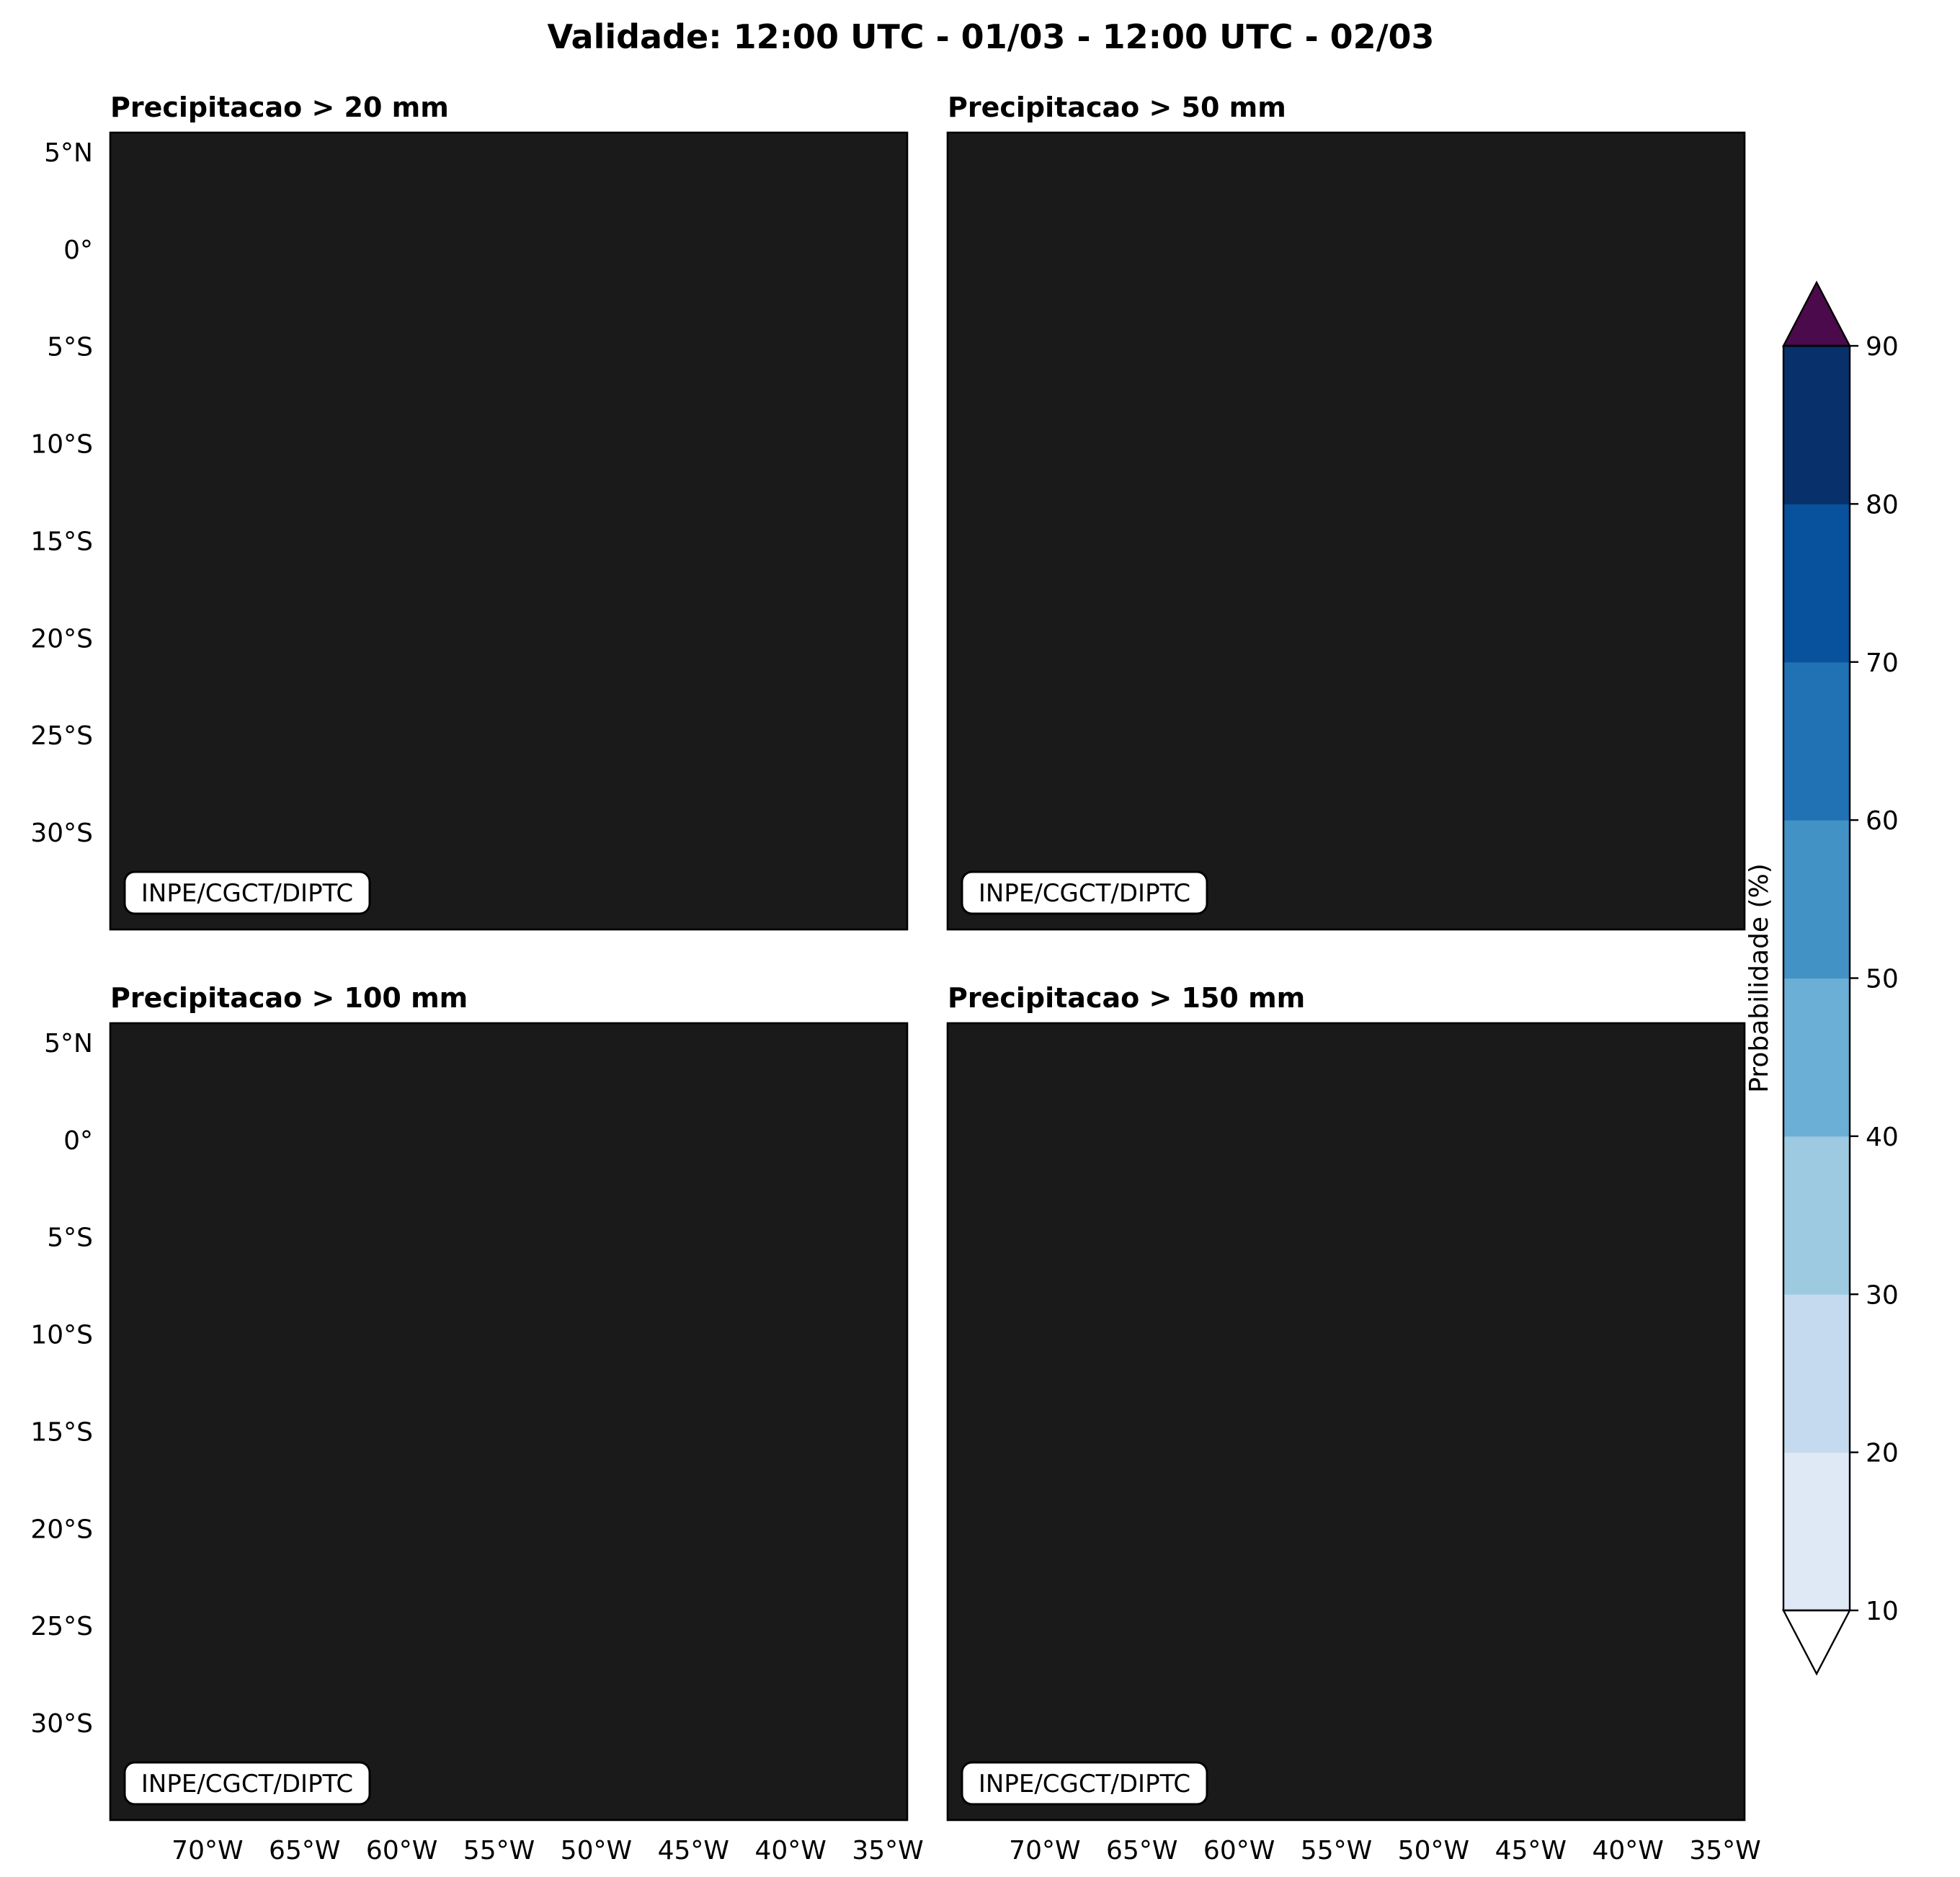  I want to click on panel-title: Precipitacao > 20 mm, so click(279, 108).